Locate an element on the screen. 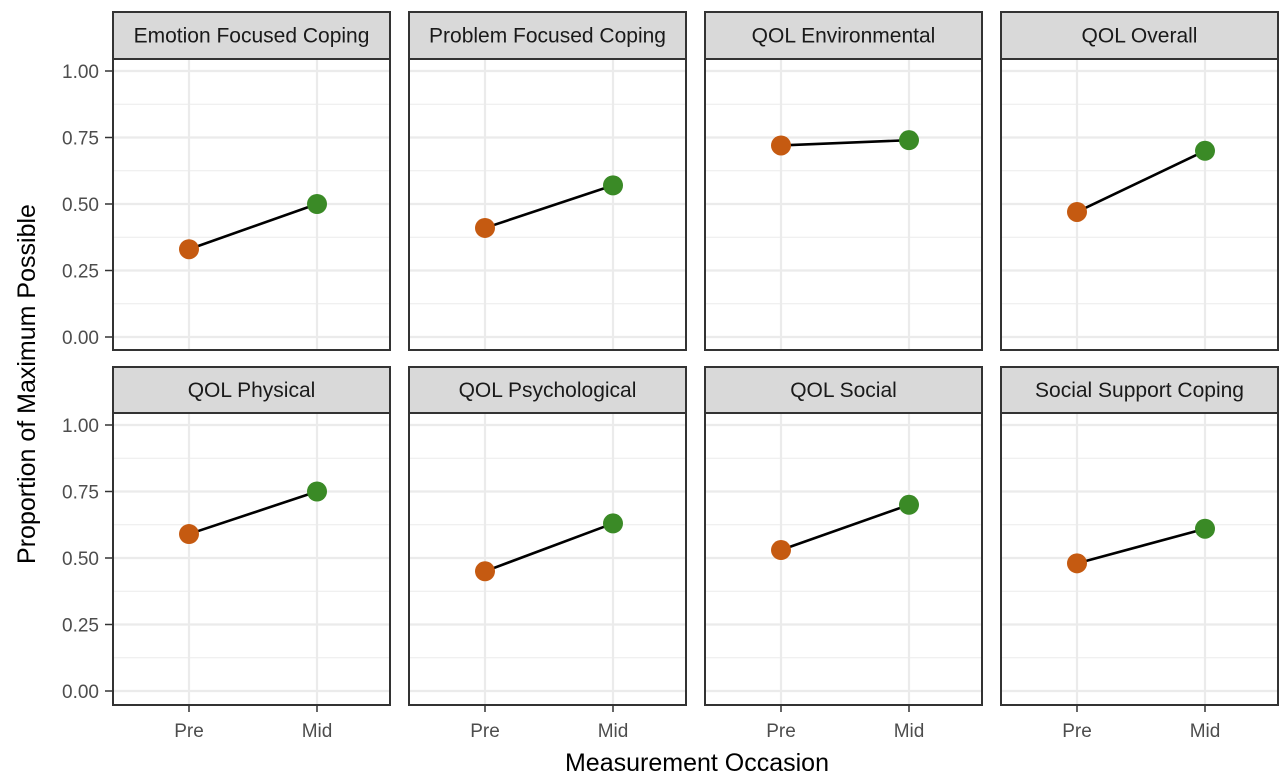  facet-strip-label: QOL Overall is located at coordinates (1140, 36).